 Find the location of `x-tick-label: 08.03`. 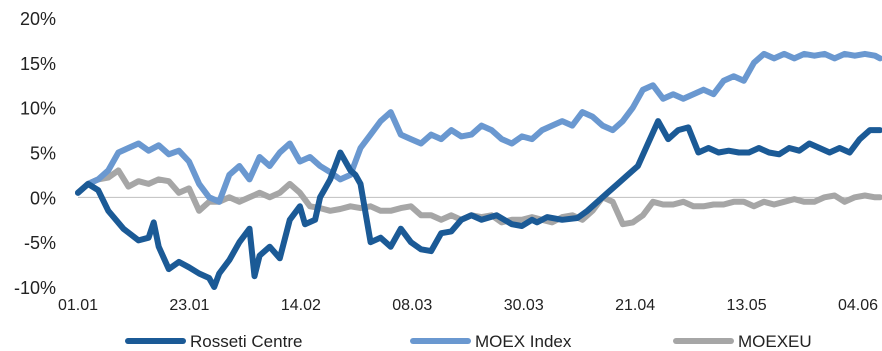

x-tick-label: 08.03 is located at coordinates (412, 305).